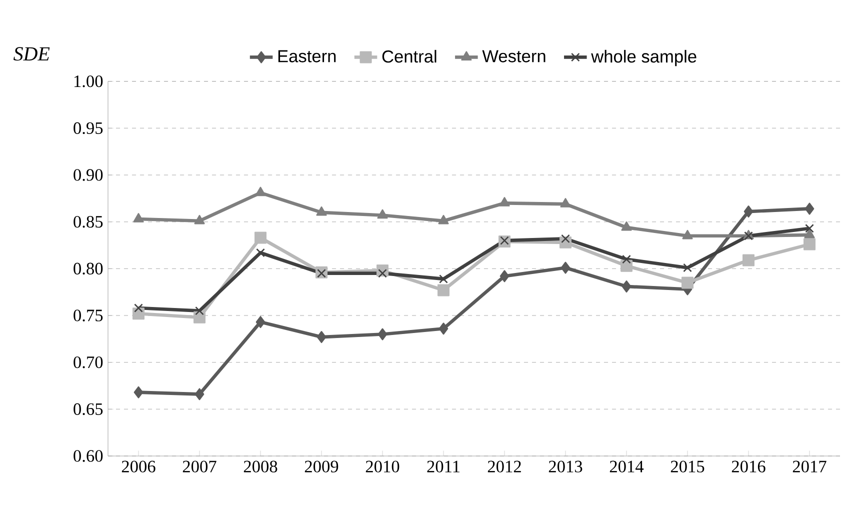 The width and height of the screenshot is (852, 510). Describe the element at coordinates (32, 54) in the screenshot. I see `y-axis-title: SDE` at that location.